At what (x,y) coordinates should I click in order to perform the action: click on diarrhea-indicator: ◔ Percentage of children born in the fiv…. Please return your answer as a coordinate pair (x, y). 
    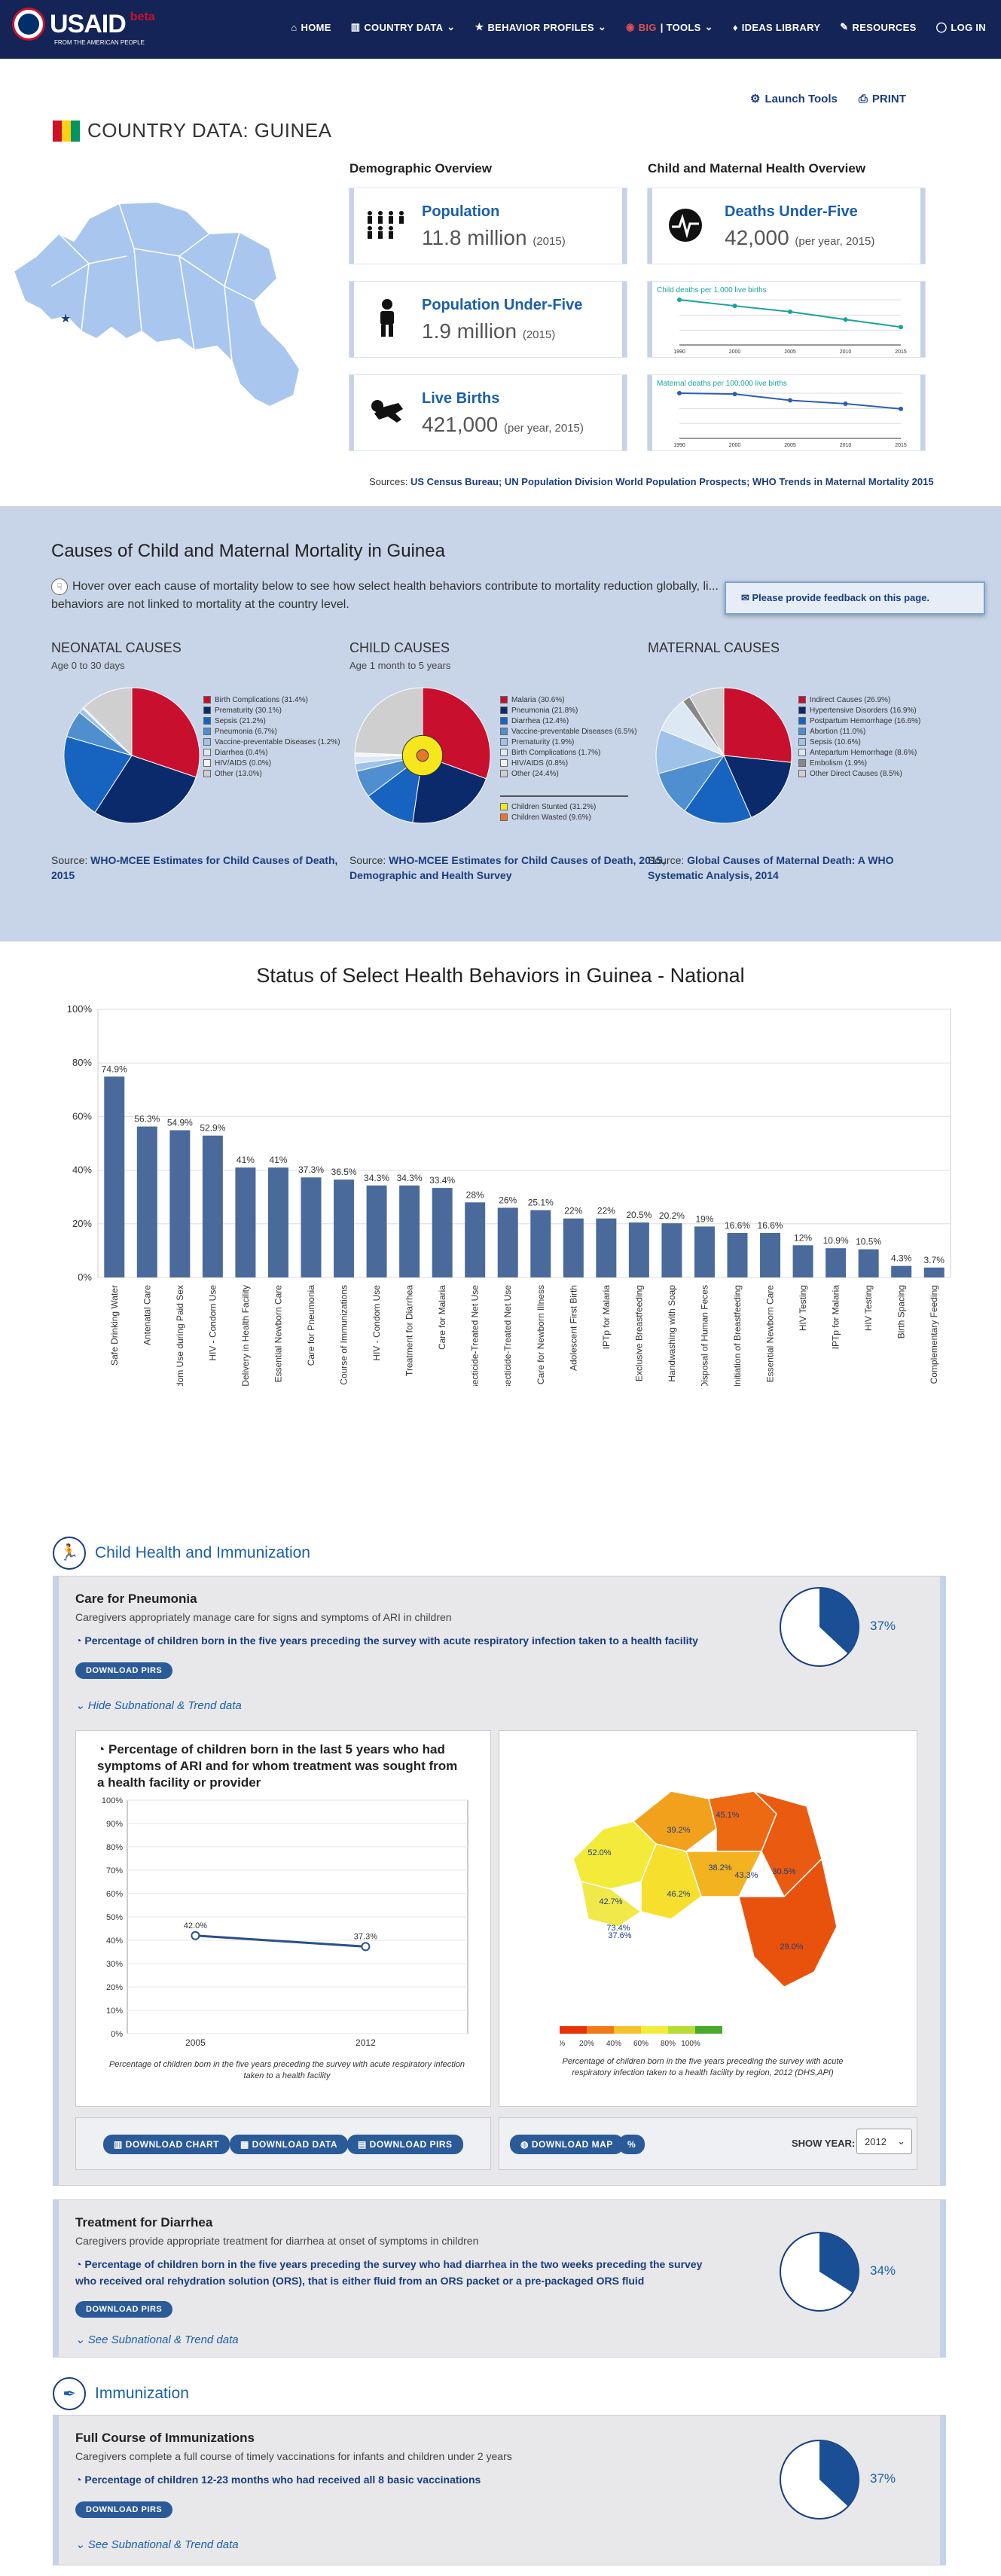
    Looking at the image, I should click on (389, 2273).